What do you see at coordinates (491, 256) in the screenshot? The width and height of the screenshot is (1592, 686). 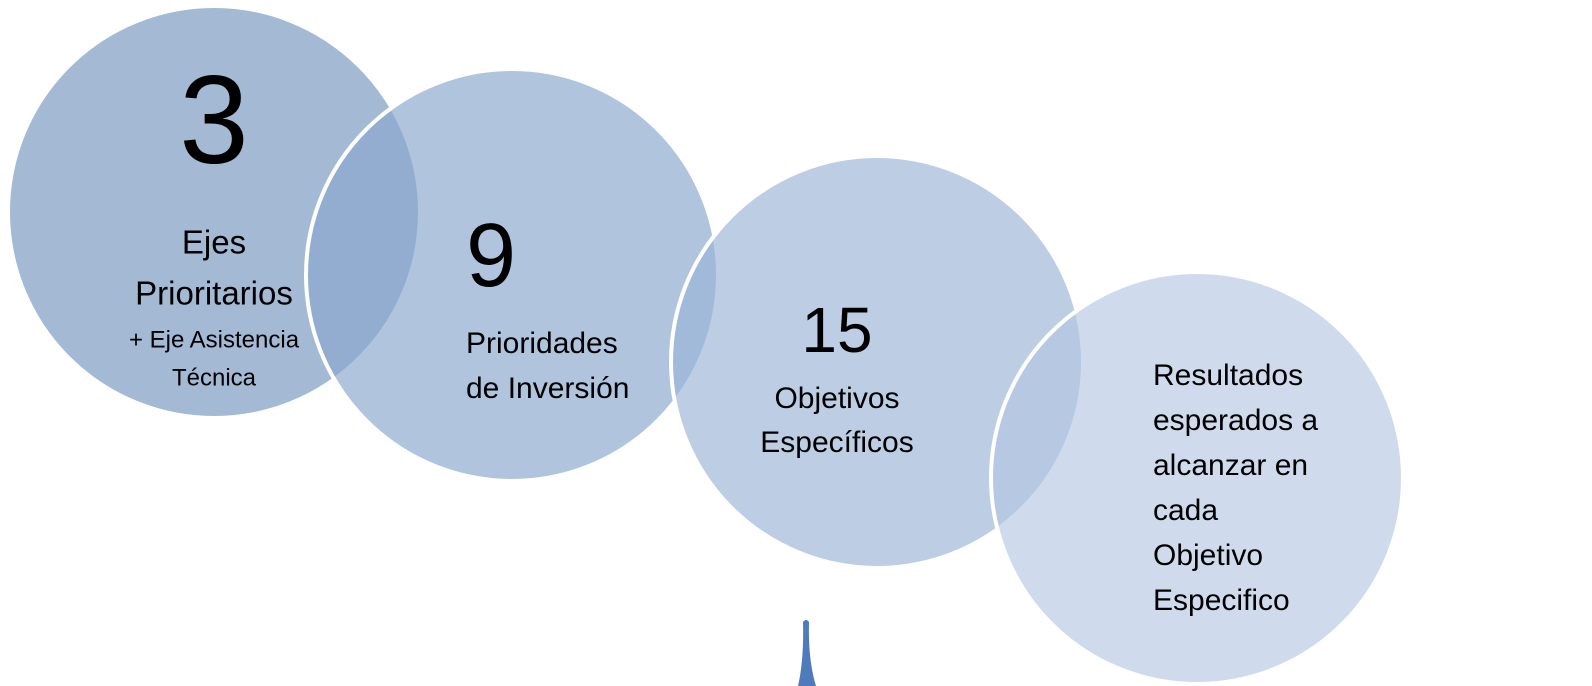 I see `node-number: 9` at bounding box center [491, 256].